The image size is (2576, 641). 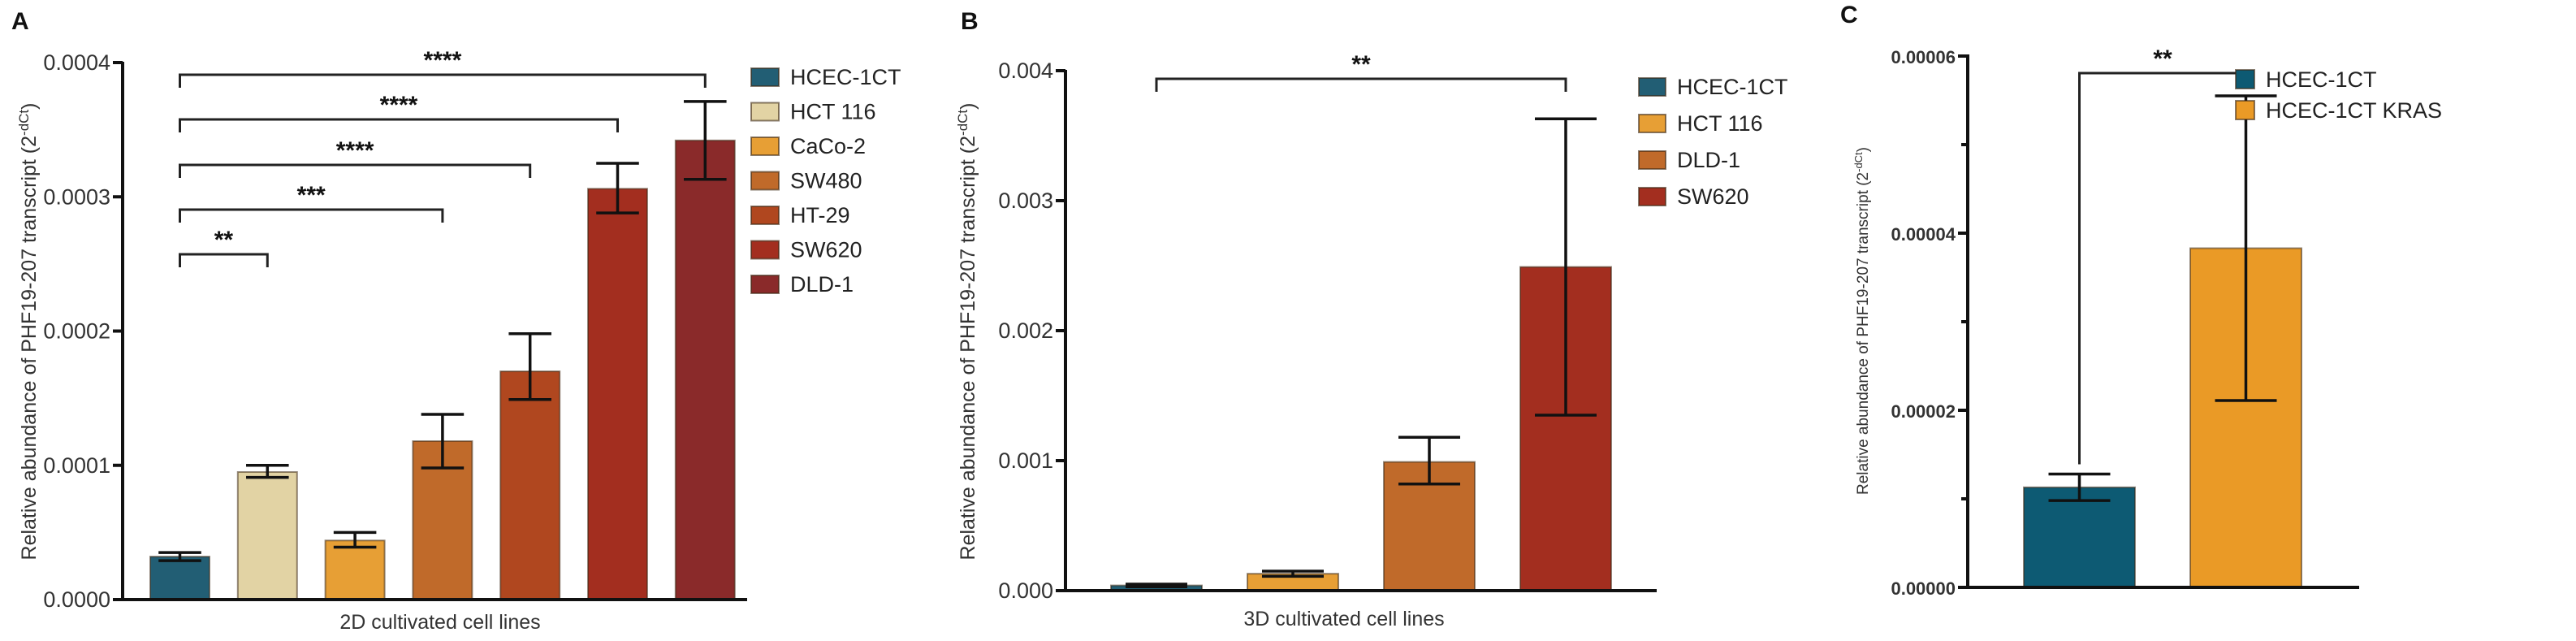 What do you see at coordinates (77, 331) in the screenshot?
I see `y-tick-label: 0.0002` at bounding box center [77, 331].